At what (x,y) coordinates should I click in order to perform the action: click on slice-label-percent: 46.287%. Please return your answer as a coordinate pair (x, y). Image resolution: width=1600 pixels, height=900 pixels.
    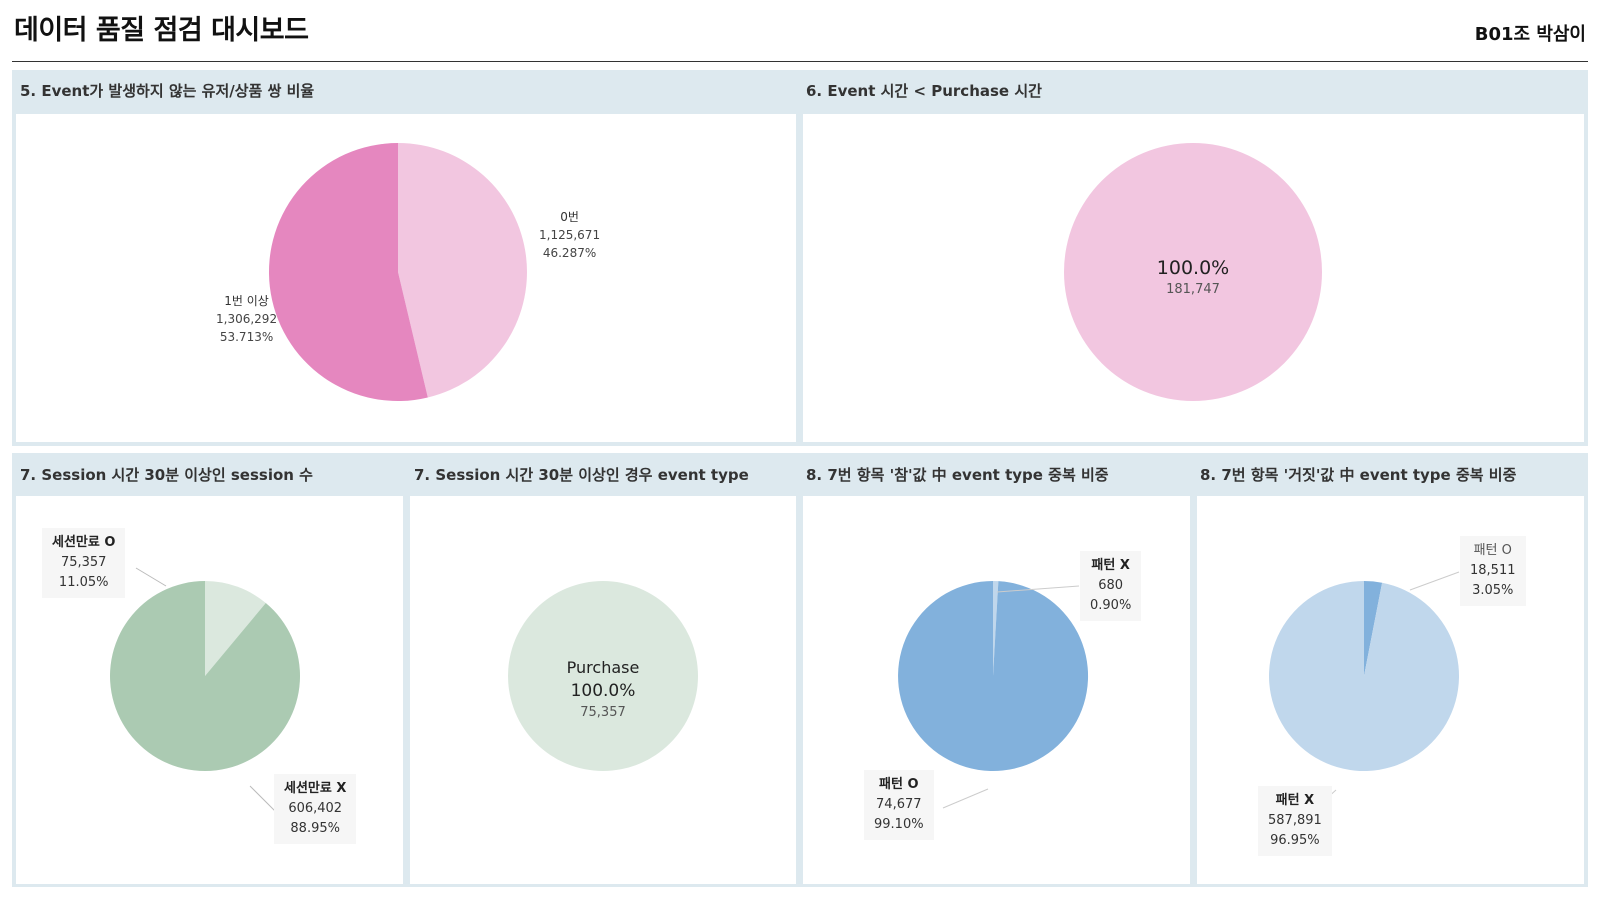
    Looking at the image, I should click on (569, 253).